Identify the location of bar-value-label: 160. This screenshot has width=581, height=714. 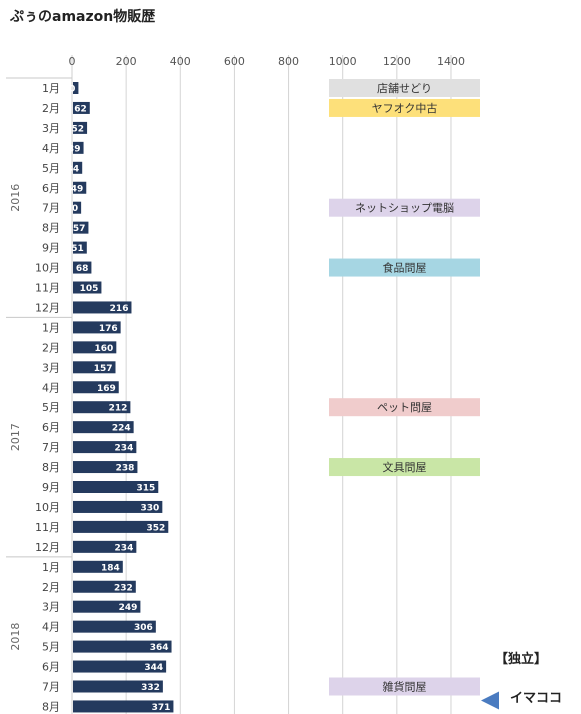
(104, 349).